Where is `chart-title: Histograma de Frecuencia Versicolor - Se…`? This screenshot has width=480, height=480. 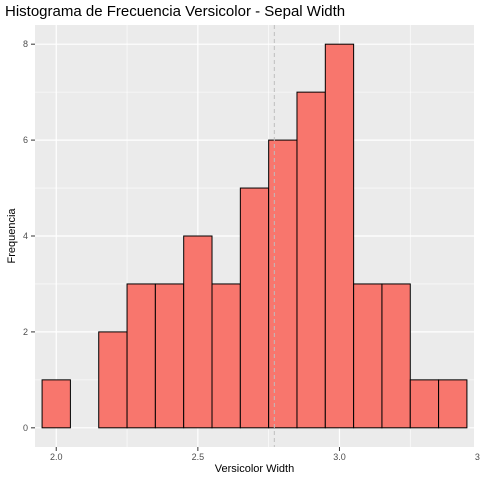
chart-title: Histograma de Frecuencia Versicolor - Se… is located at coordinates (175, 11).